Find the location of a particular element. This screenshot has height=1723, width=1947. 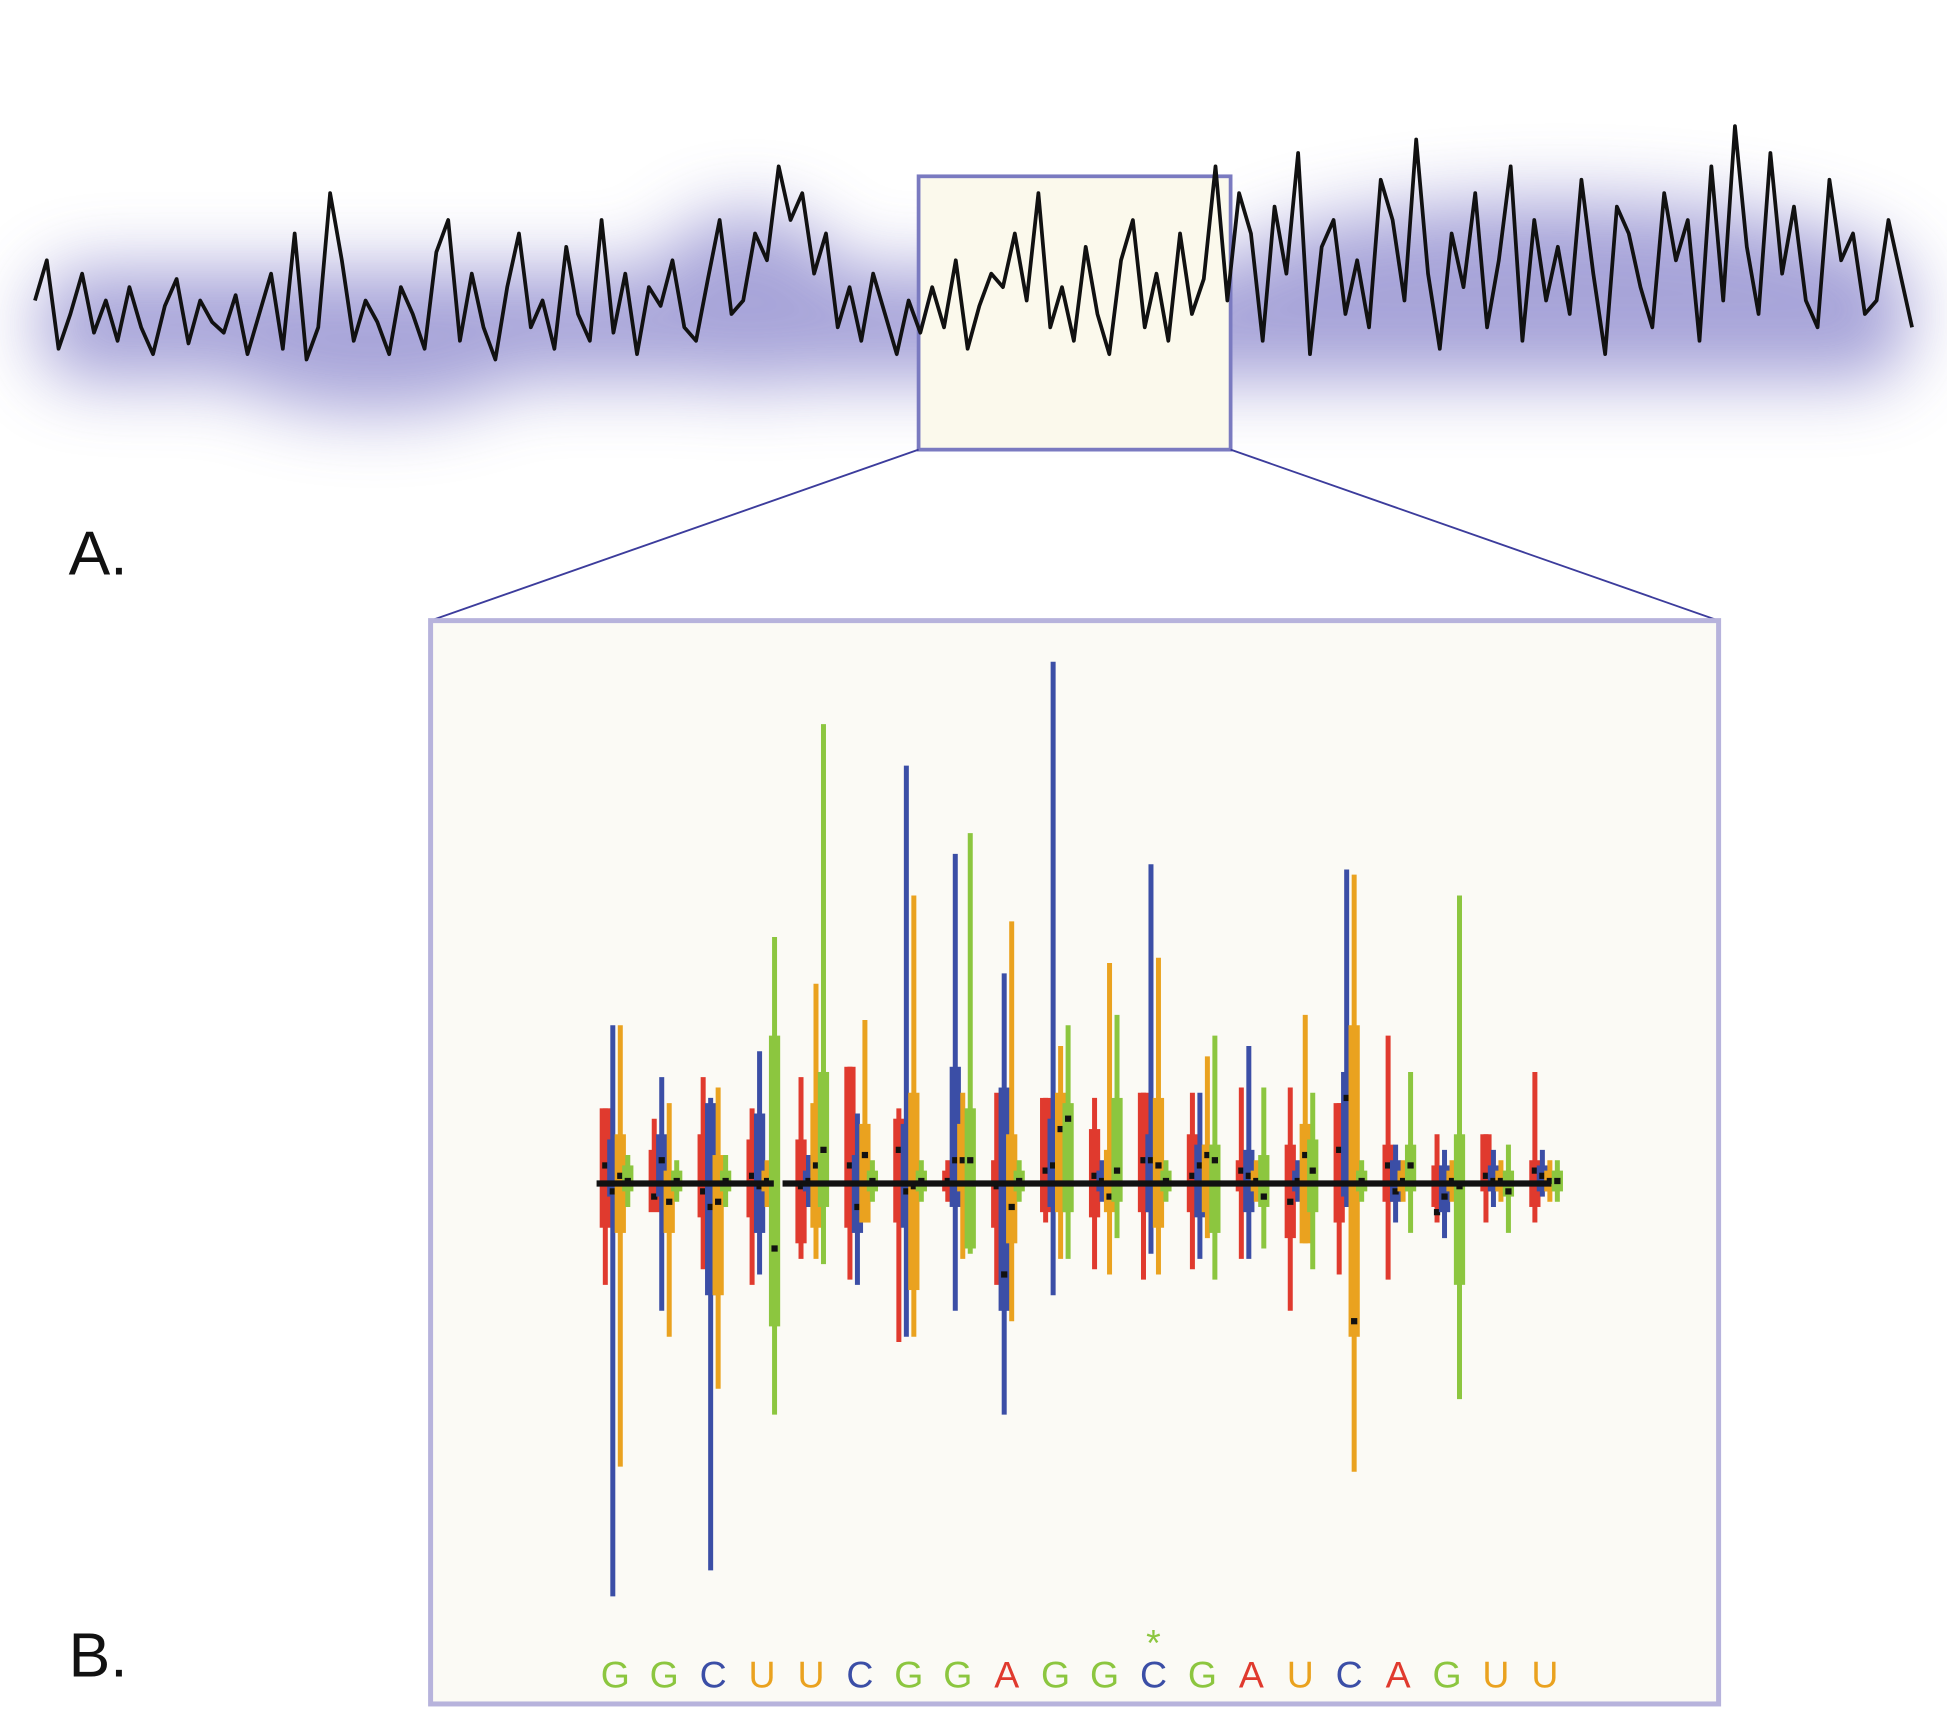

marker: * is located at coordinates (1153, 1642).